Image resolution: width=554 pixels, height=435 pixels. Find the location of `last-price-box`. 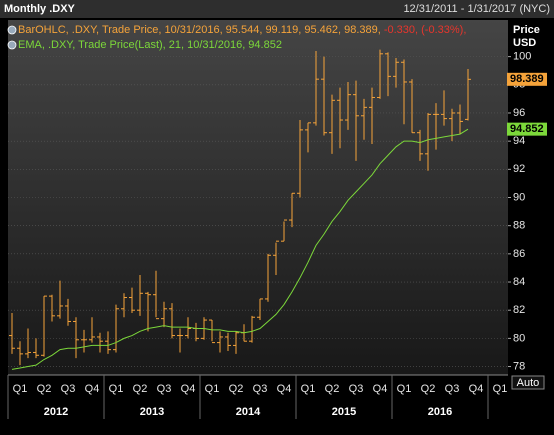

last-price-box is located at coordinates (527, 79).